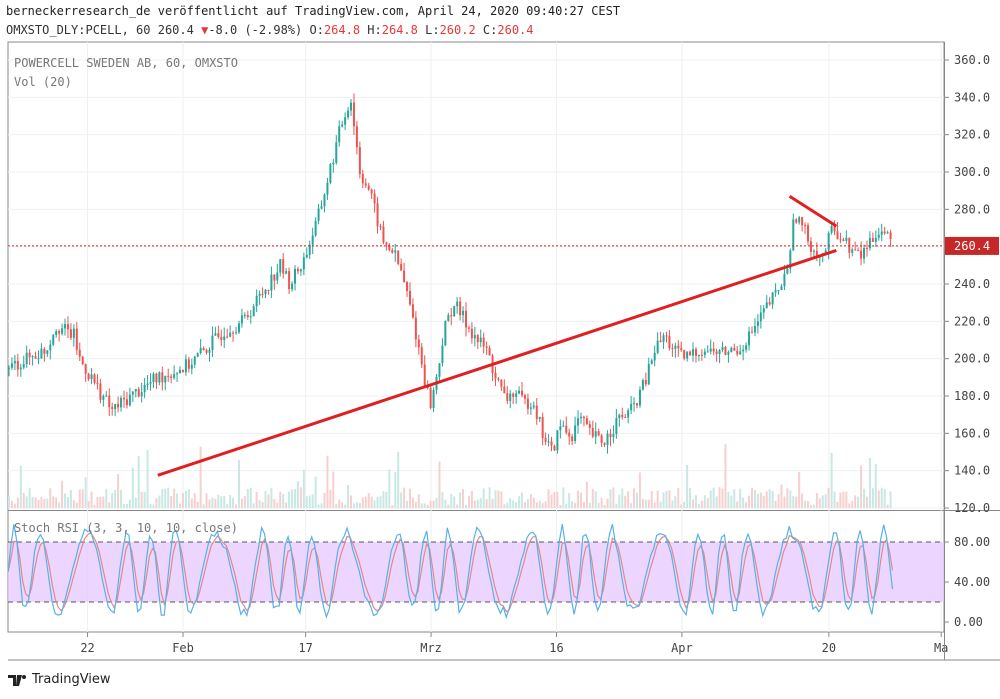 Image resolution: width=1000 pixels, height=699 pixels. What do you see at coordinates (43, 82) in the screenshot?
I see `volume-legend: Vol (20)` at bounding box center [43, 82].